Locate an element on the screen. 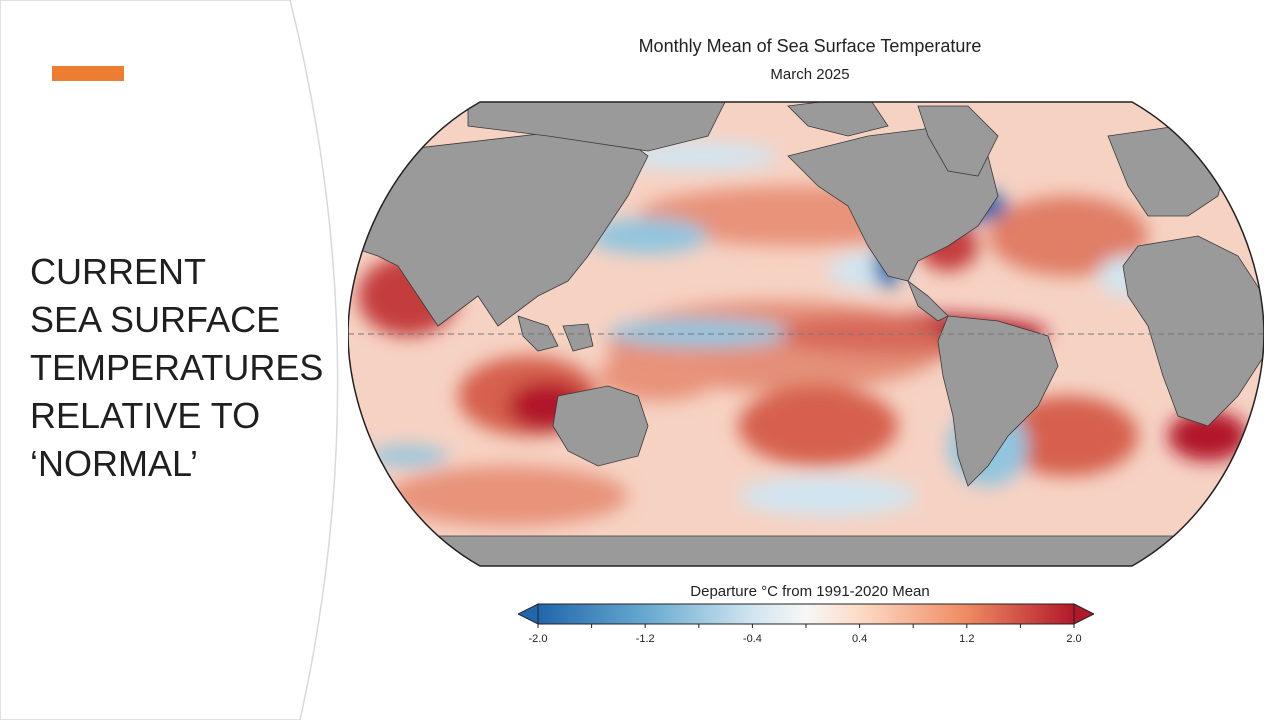 This screenshot has width=1280, height=720. slide-title-line-3: TEMPERATURES is located at coordinates (177, 367).